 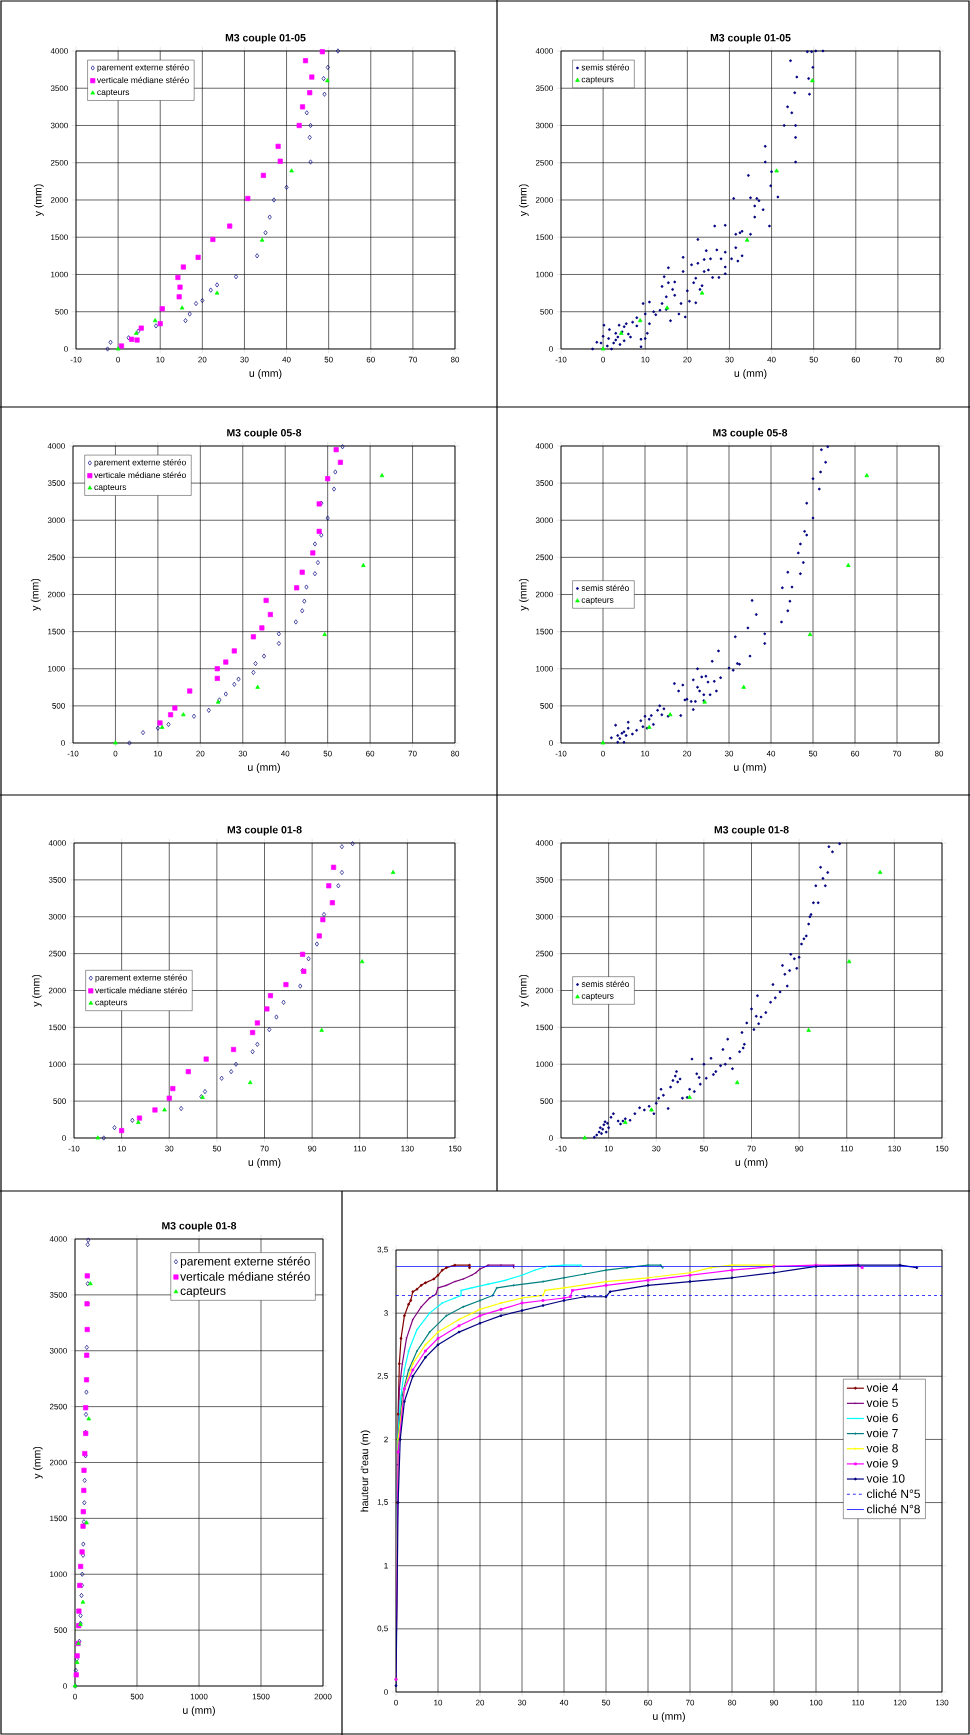 What do you see at coordinates (882, 1387) in the screenshot?
I see `legend-label: voie 4` at bounding box center [882, 1387].